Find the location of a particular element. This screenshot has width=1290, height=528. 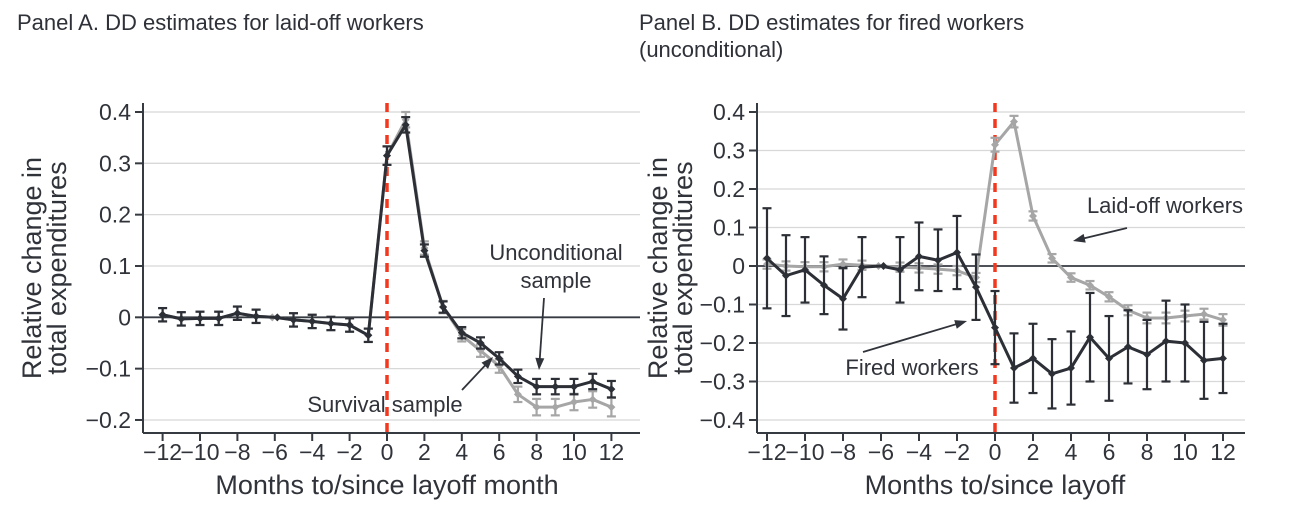

y-tick-label: −0.2 is located at coordinates (108, 420).